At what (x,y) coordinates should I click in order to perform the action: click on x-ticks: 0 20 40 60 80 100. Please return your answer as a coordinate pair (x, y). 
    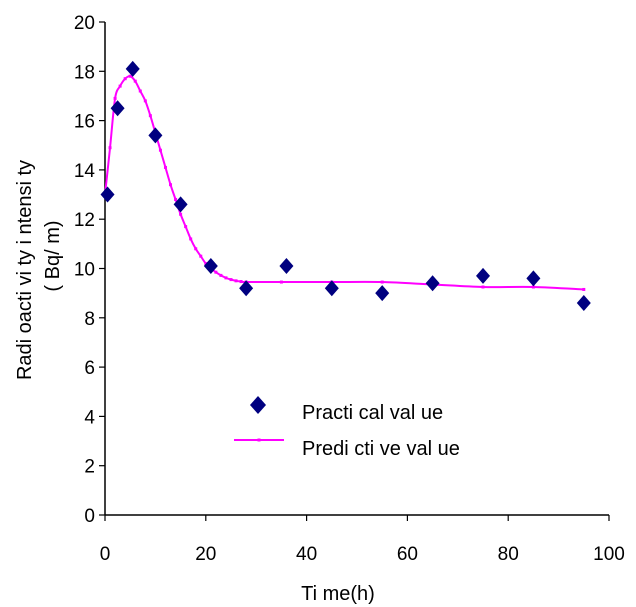
    Looking at the image, I should click on (362, 540).